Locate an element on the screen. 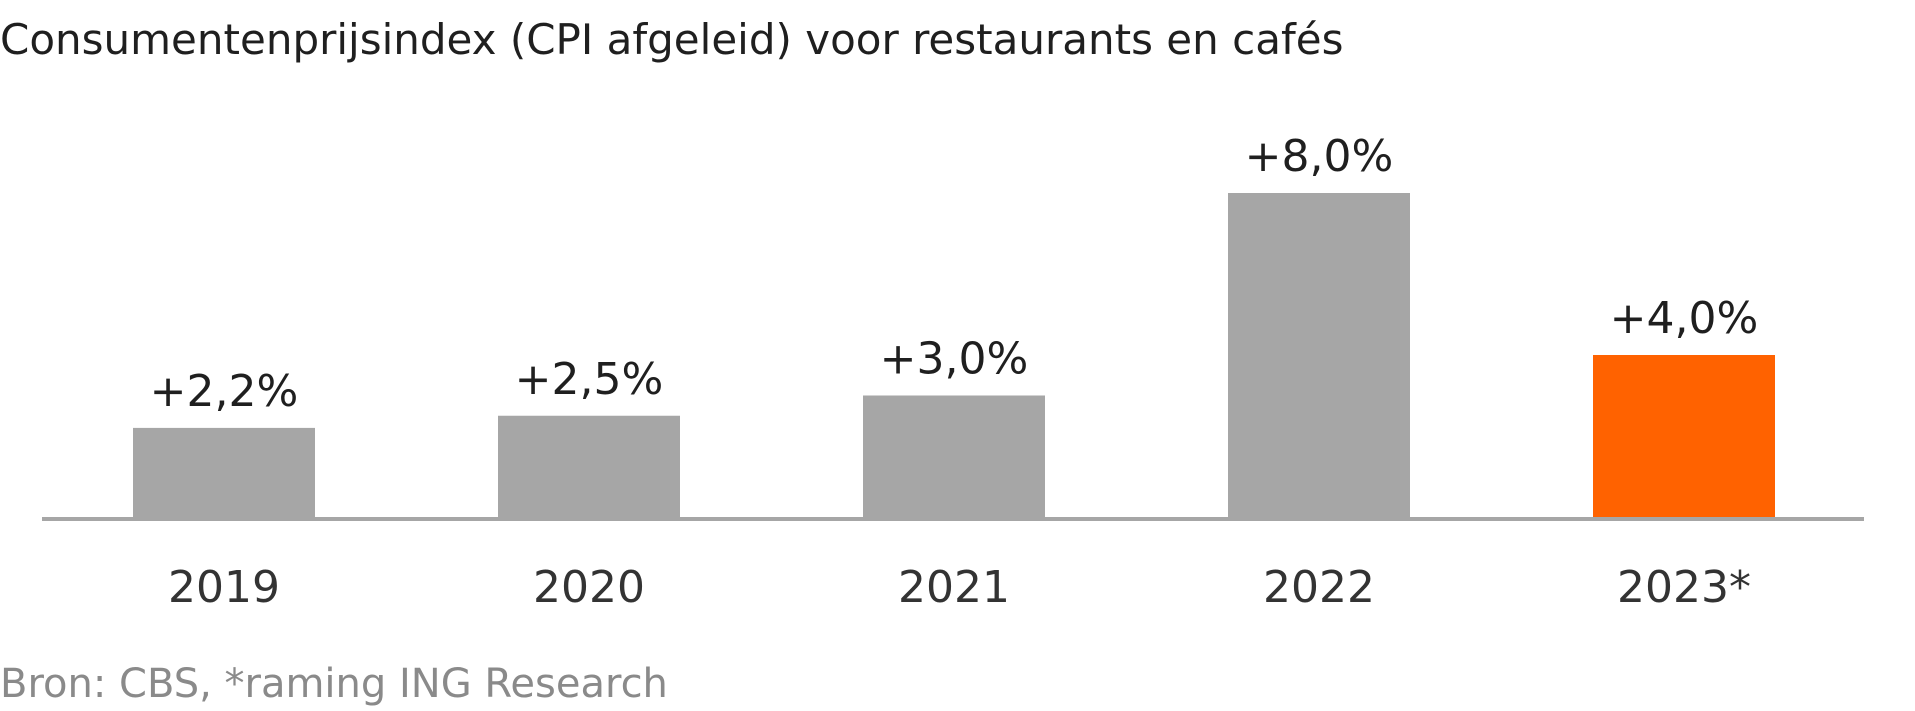 The image size is (1915, 711). category-label-2021: 2021 is located at coordinates (954, 587).